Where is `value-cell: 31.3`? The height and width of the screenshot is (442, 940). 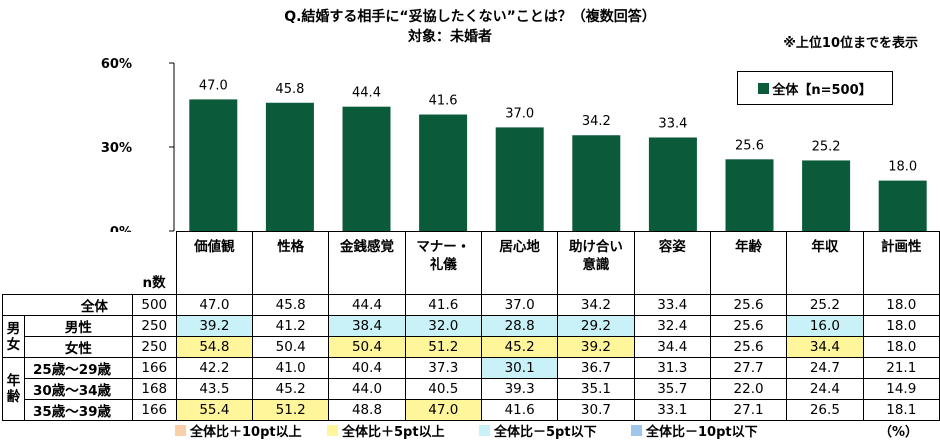
value-cell: 31.3 is located at coordinates (672, 368).